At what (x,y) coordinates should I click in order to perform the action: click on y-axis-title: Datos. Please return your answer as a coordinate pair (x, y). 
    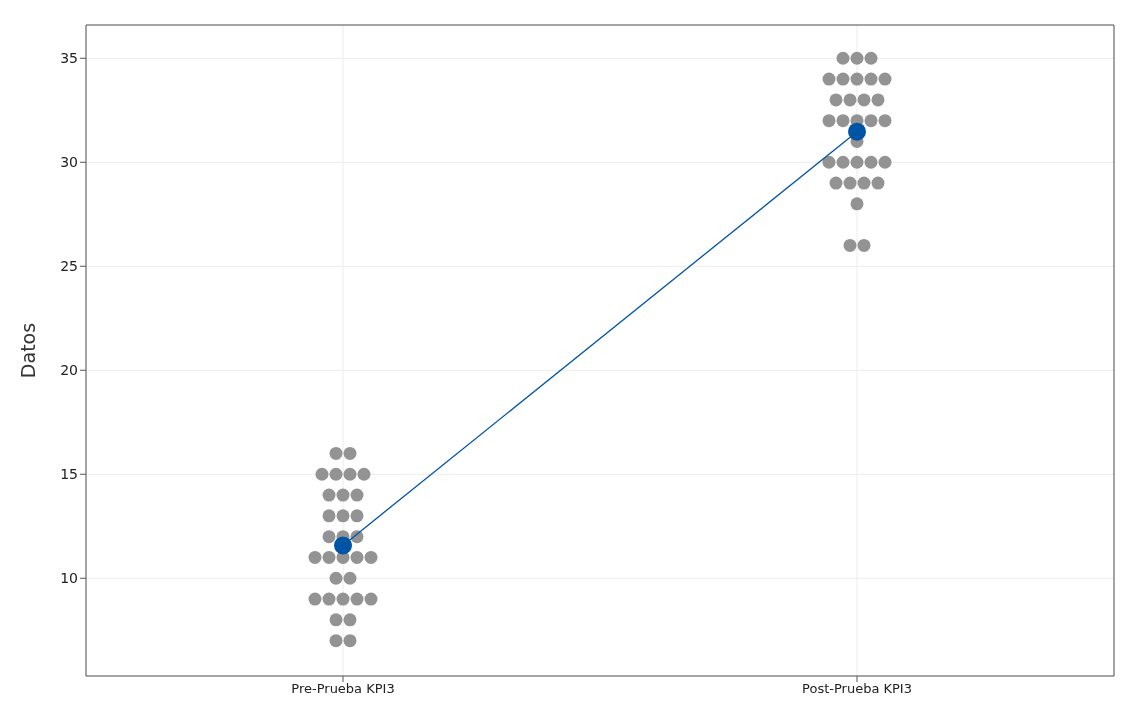
    Looking at the image, I should click on (27, 350).